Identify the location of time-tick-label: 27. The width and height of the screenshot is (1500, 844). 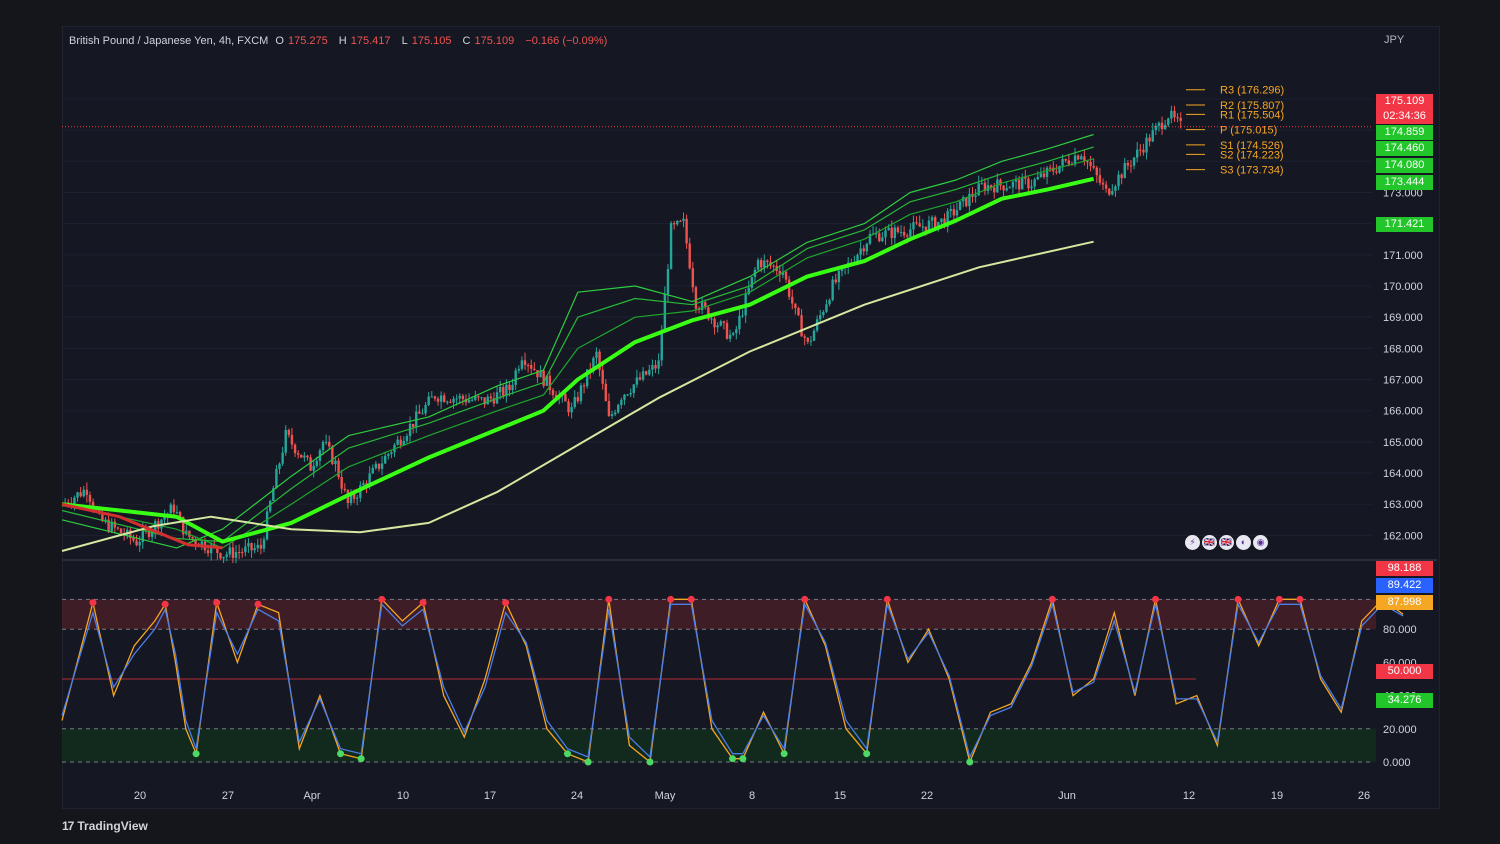
(228, 796).